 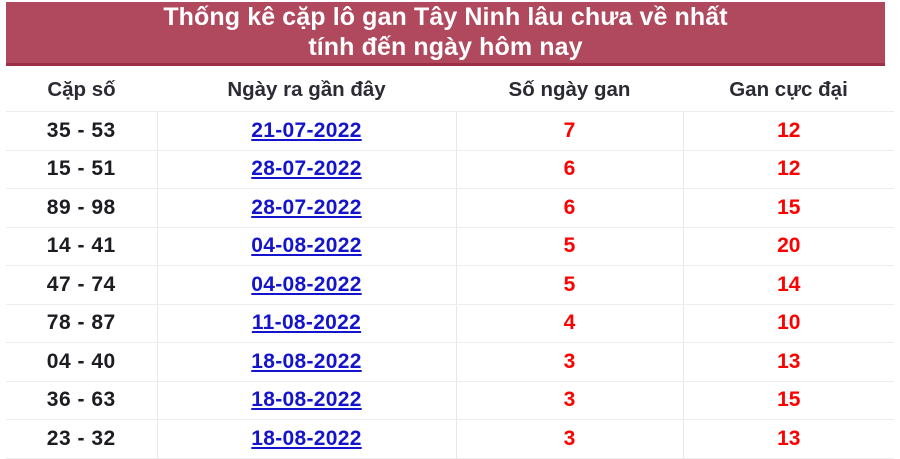 I want to click on cell-gap-days: 4, so click(x=570, y=323).